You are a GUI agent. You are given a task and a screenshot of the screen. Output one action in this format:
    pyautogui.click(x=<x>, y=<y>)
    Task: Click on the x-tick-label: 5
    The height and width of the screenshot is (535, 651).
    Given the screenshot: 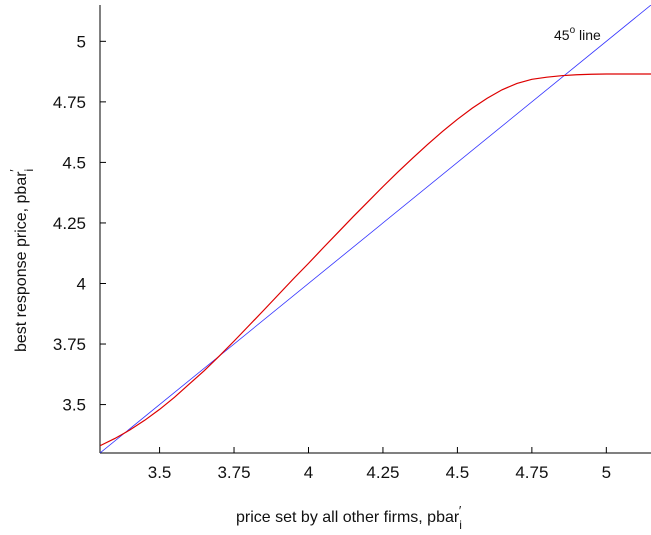 What is the action you would take?
    pyautogui.click(x=606, y=472)
    